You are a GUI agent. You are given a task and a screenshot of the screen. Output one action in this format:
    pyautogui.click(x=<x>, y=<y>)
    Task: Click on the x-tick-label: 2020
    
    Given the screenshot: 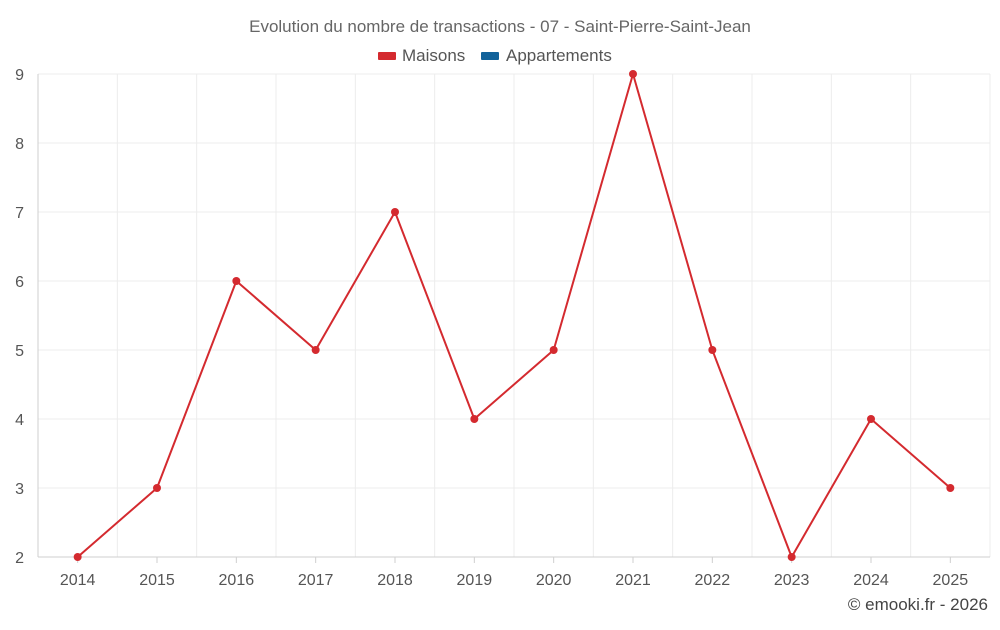 What is the action you would take?
    pyautogui.click(x=554, y=580)
    